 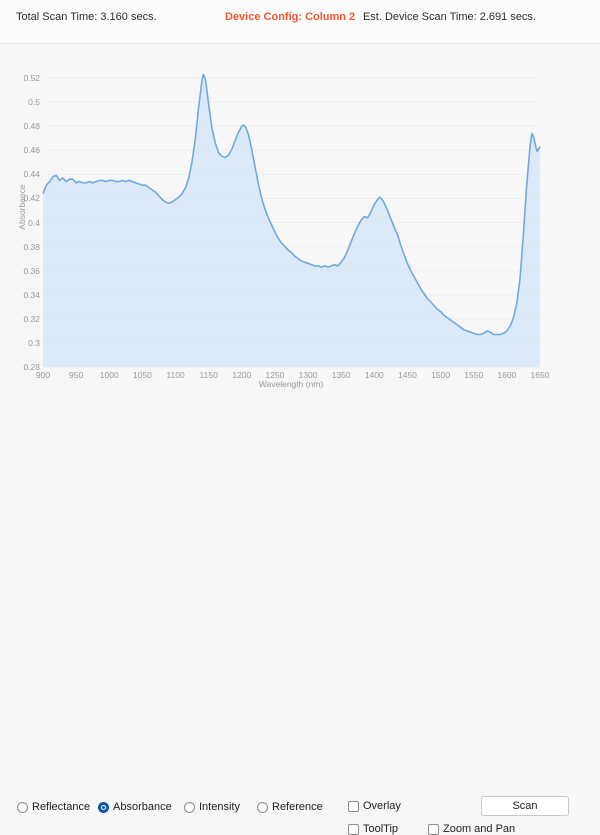 I want to click on radio-intensity: Intensity, so click(x=212, y=807).